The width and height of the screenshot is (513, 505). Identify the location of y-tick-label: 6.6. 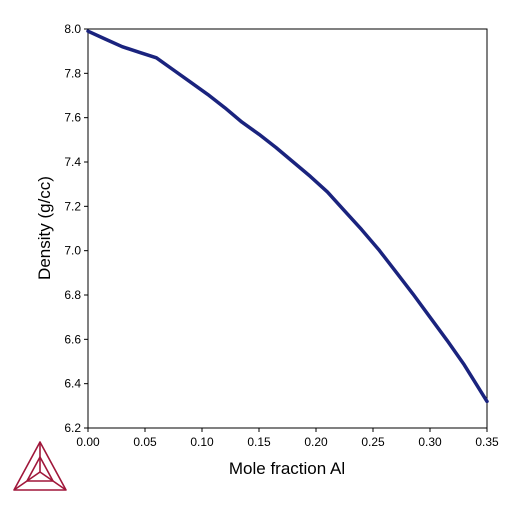
(72, 339).